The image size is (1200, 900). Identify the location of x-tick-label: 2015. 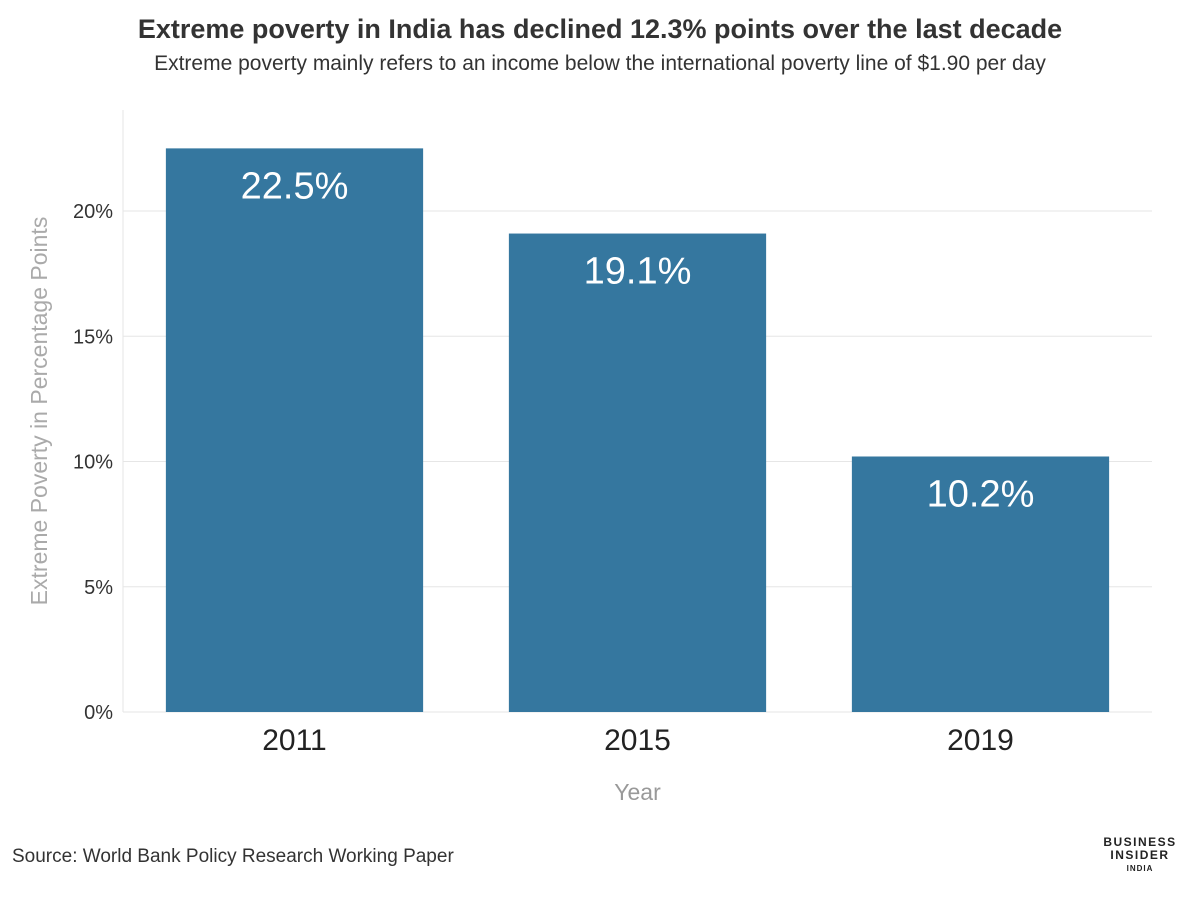
(637, 740).